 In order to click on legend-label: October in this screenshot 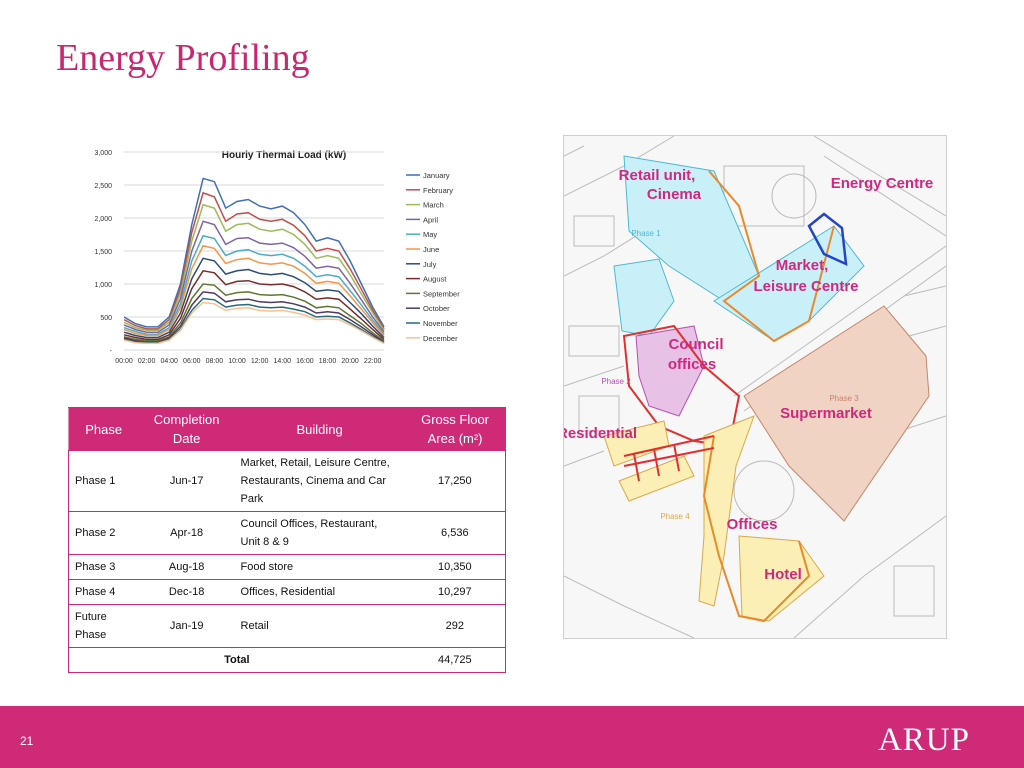, I will do `click(436, 308)`.